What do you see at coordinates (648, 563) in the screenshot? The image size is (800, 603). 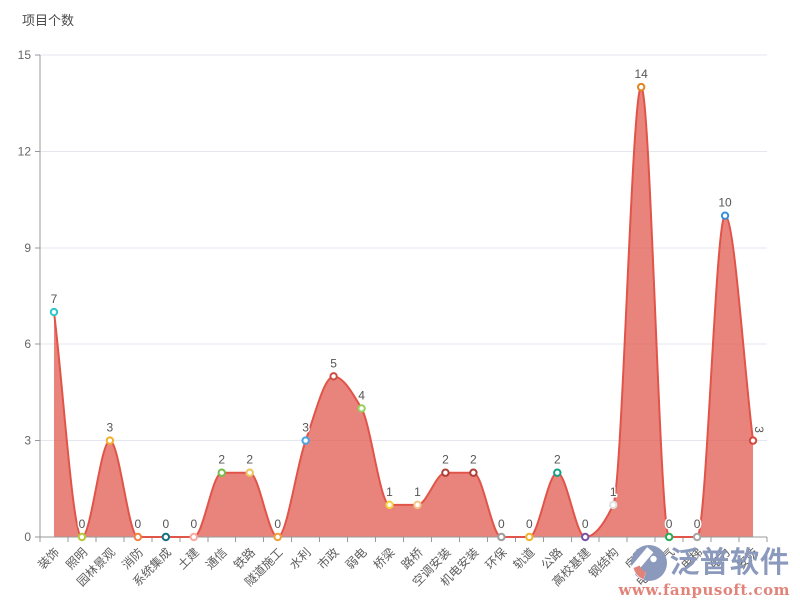 I see `fanpu-logo-icon` at bounding box center [648, 563].